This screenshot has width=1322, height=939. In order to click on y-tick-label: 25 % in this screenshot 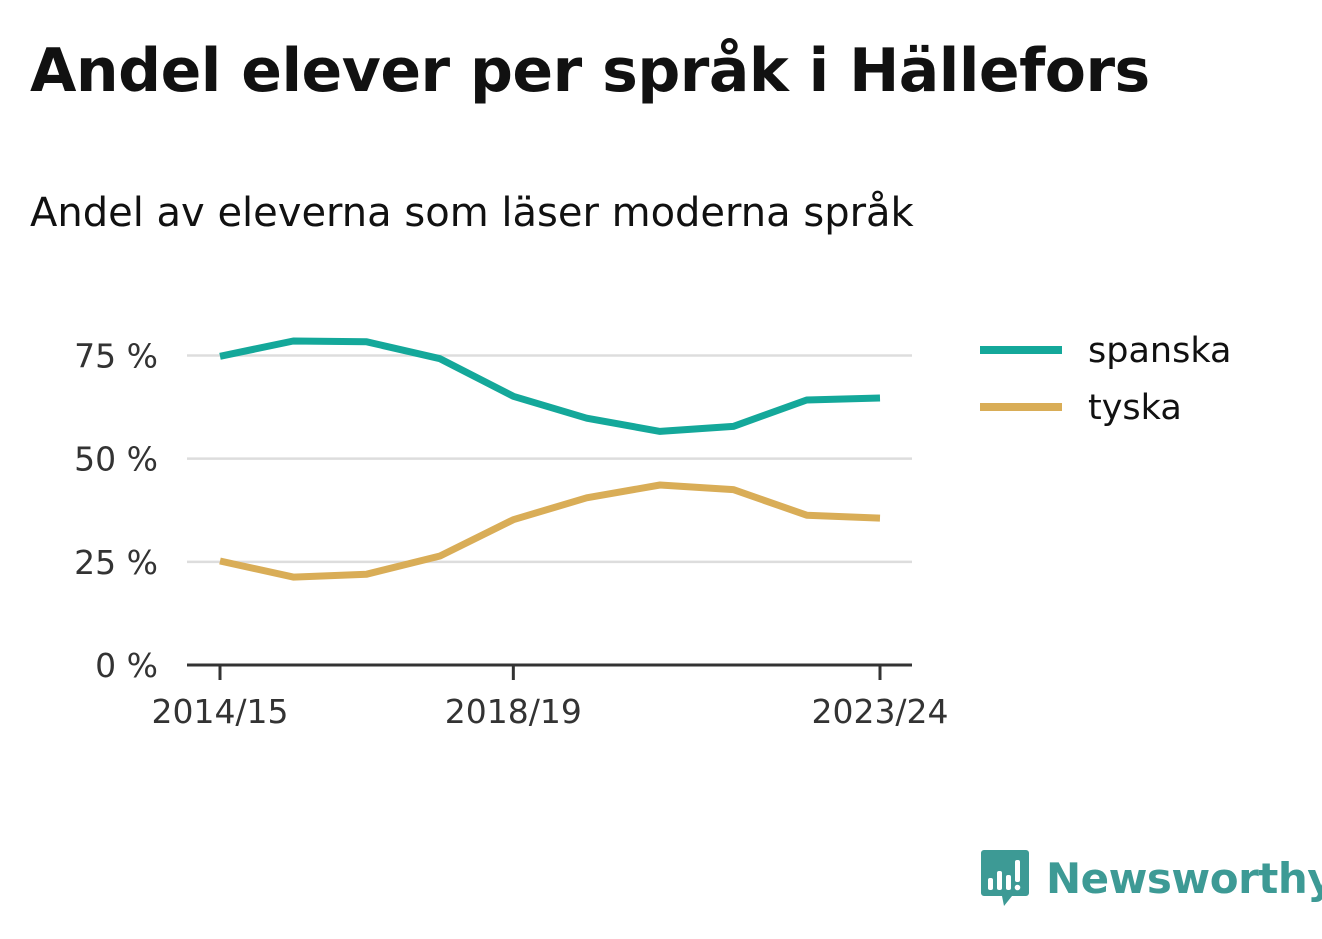, I will do `click(116, 562)`.